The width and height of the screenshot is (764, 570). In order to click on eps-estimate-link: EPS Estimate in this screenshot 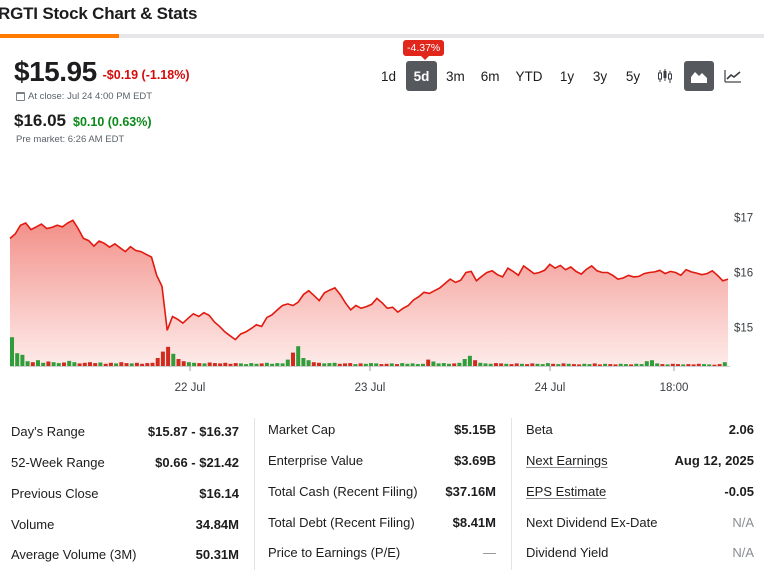, I will do `click(566, 491)`.